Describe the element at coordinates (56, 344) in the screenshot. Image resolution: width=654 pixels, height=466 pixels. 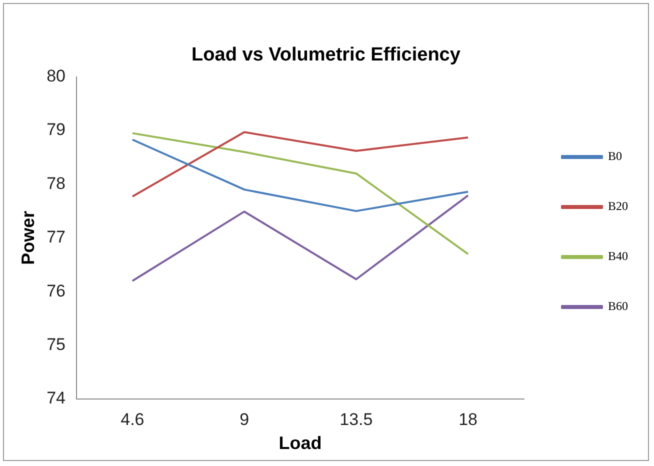
I see `y-tick-label: 75` at that location.